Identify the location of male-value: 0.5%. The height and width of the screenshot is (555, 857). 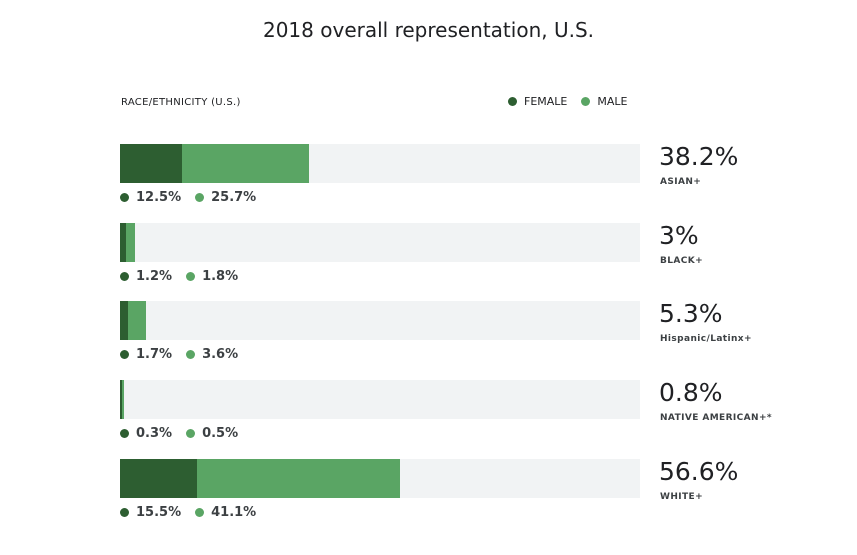
(220, 433).